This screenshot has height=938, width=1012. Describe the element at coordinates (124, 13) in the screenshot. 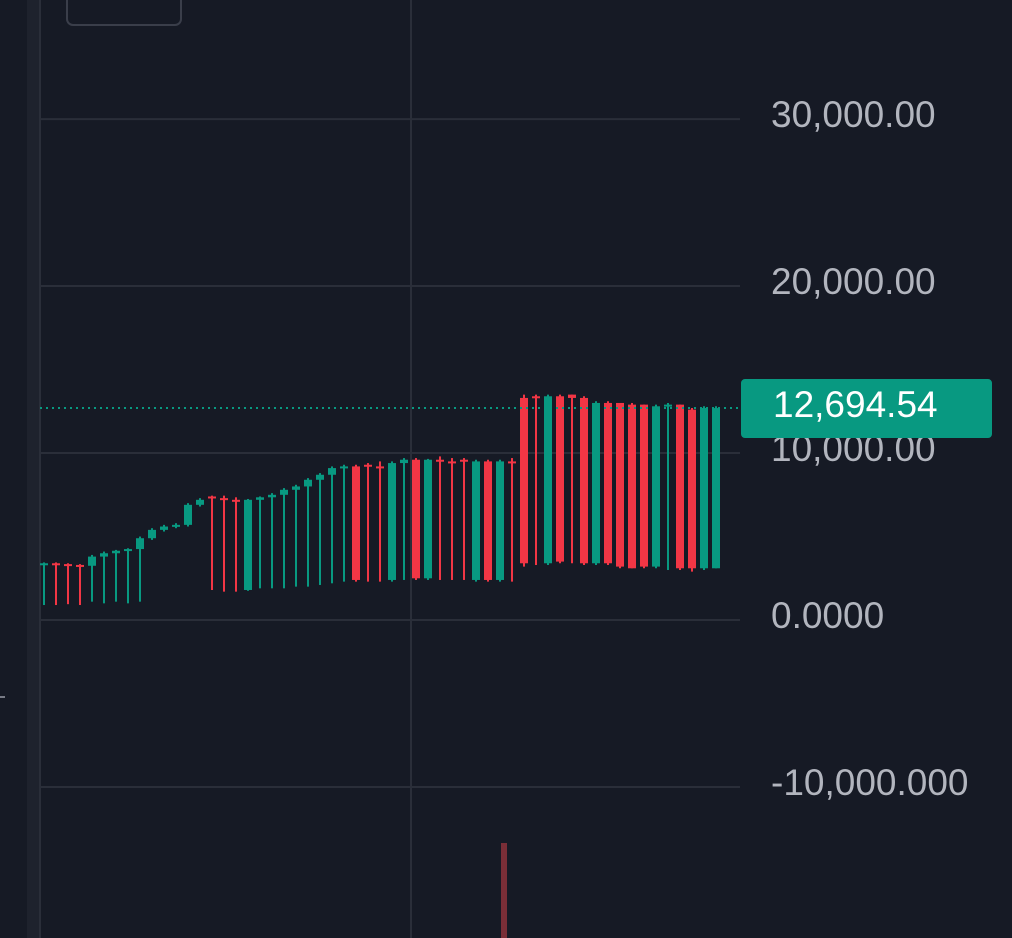

I see `toolbar-button` at that location.